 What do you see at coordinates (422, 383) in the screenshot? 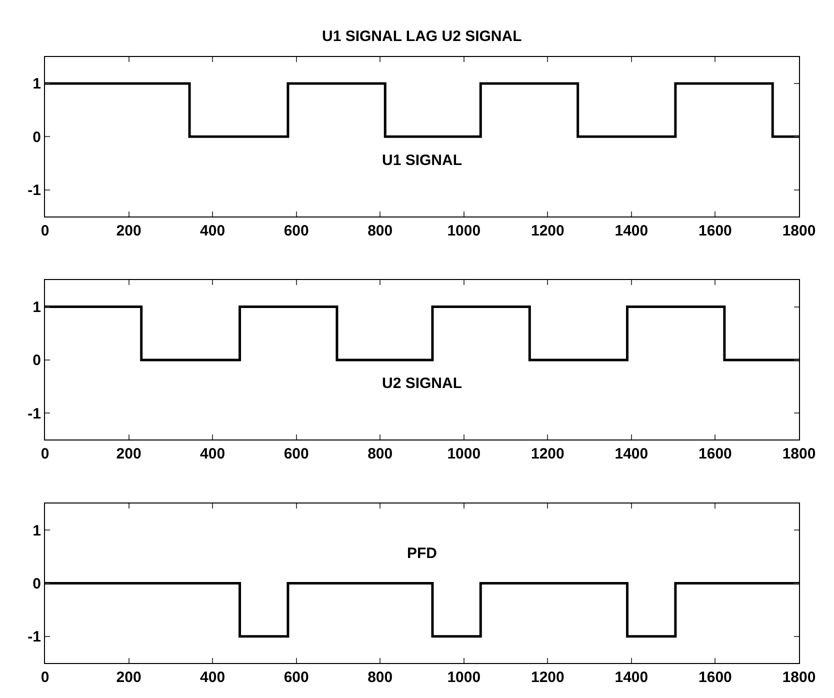
I see `annotation: U2 SIGNAL` at bounding box center [422, 383].